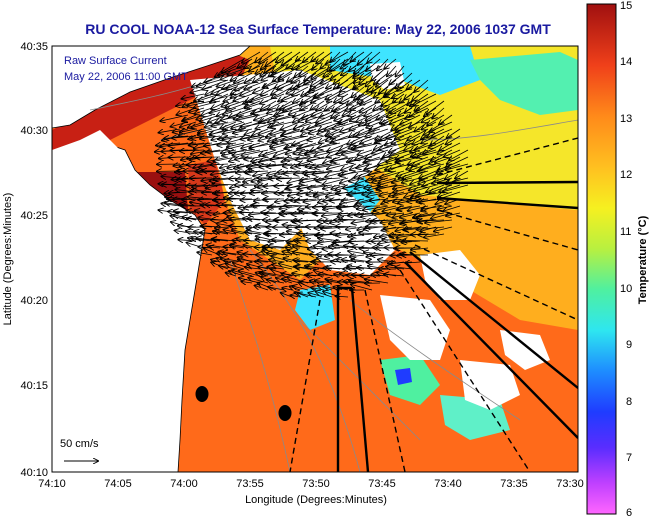 This screenshot has height=519, width=651. Describe the element at coordinates (626, 119) in the screenshot. I see `colorbar-tick-label: 13` at that location.